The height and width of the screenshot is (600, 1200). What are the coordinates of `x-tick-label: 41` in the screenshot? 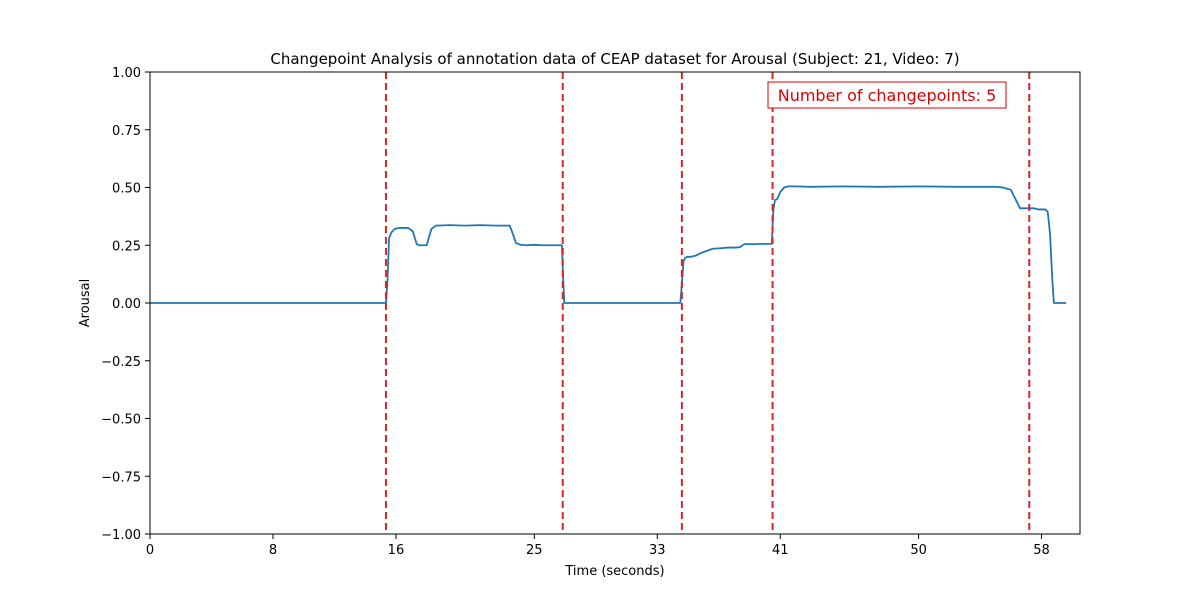 It's located at (780, 550).